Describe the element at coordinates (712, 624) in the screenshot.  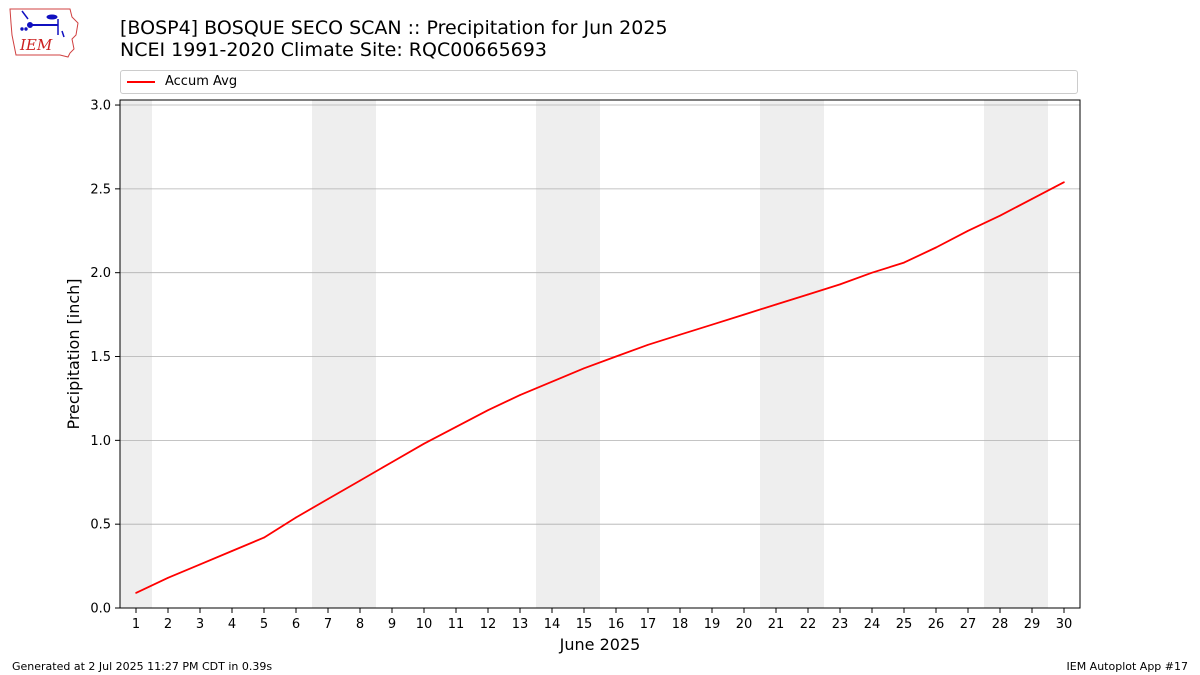
I see `x-tick-label: 19` at that location.